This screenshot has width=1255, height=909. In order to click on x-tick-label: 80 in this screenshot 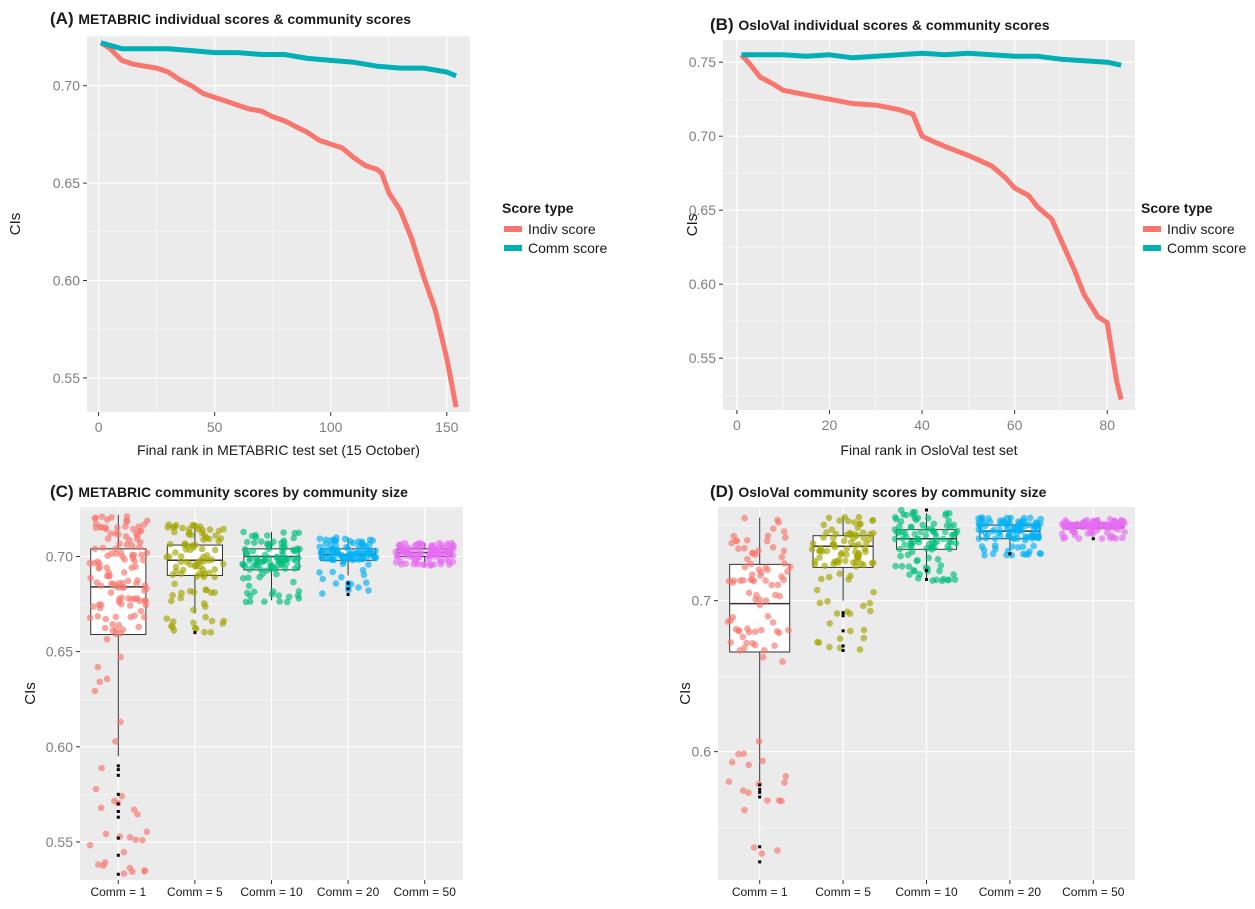, I will do `click(1107, 425)`.